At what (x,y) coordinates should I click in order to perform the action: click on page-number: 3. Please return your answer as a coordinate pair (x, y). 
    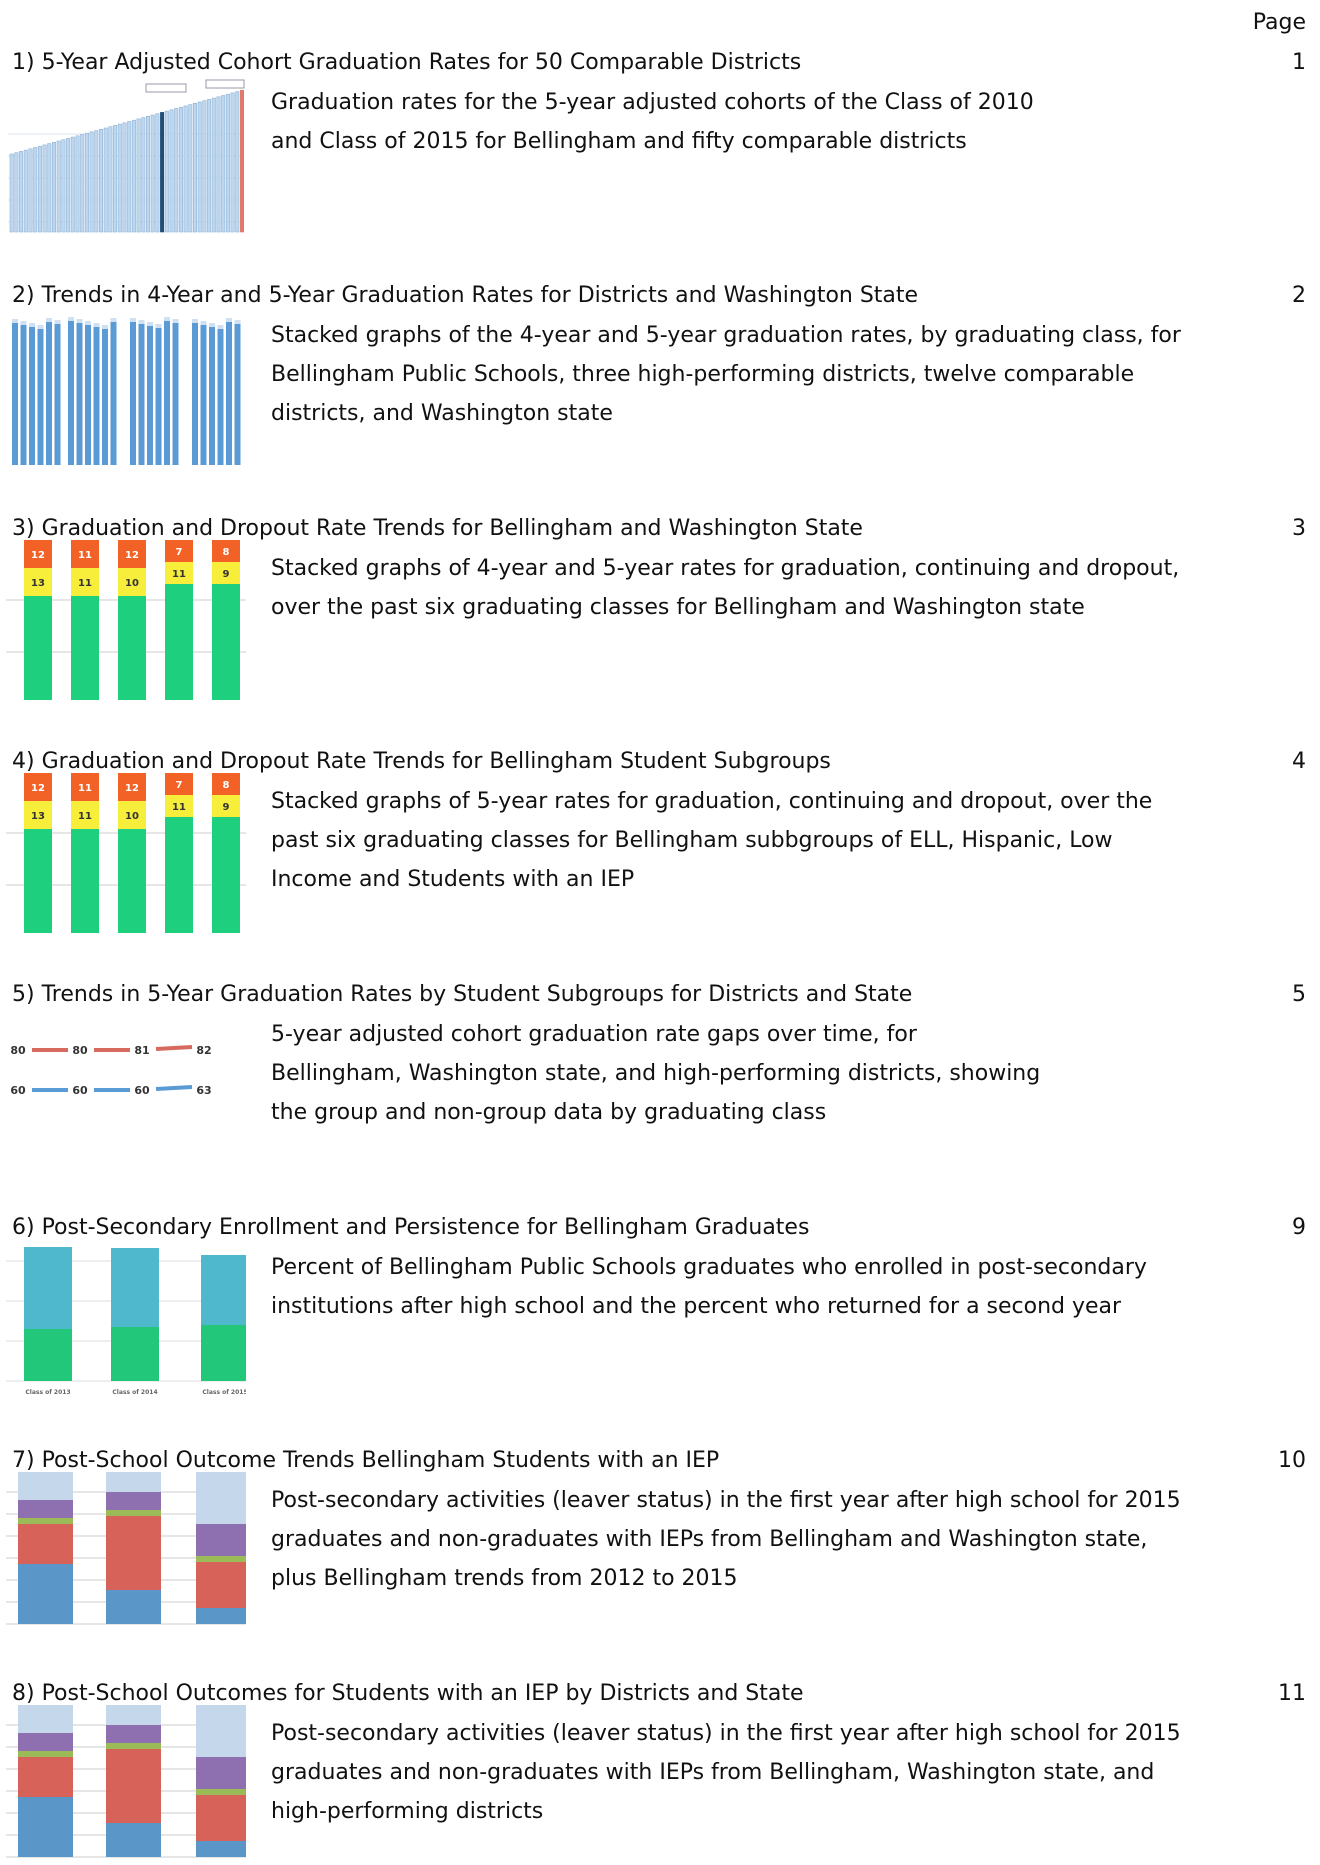
    Looking at the image, I should click on (1299, 528).